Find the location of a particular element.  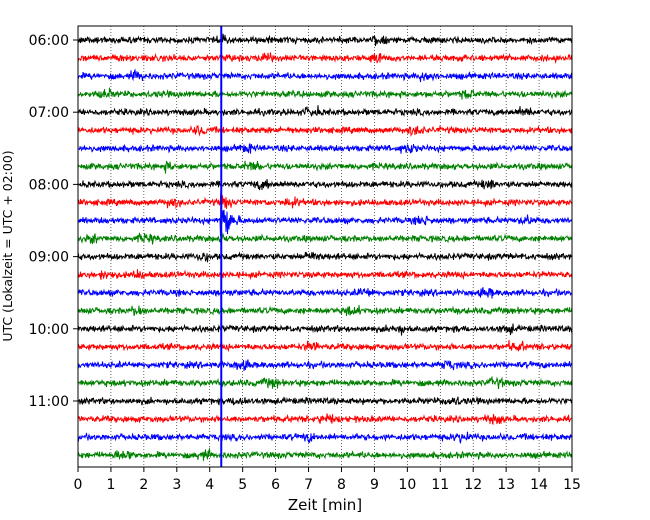

y-axis-label: UTC (Lokalzeit = UTC + 02:00) is located at coordinates (7, 245).